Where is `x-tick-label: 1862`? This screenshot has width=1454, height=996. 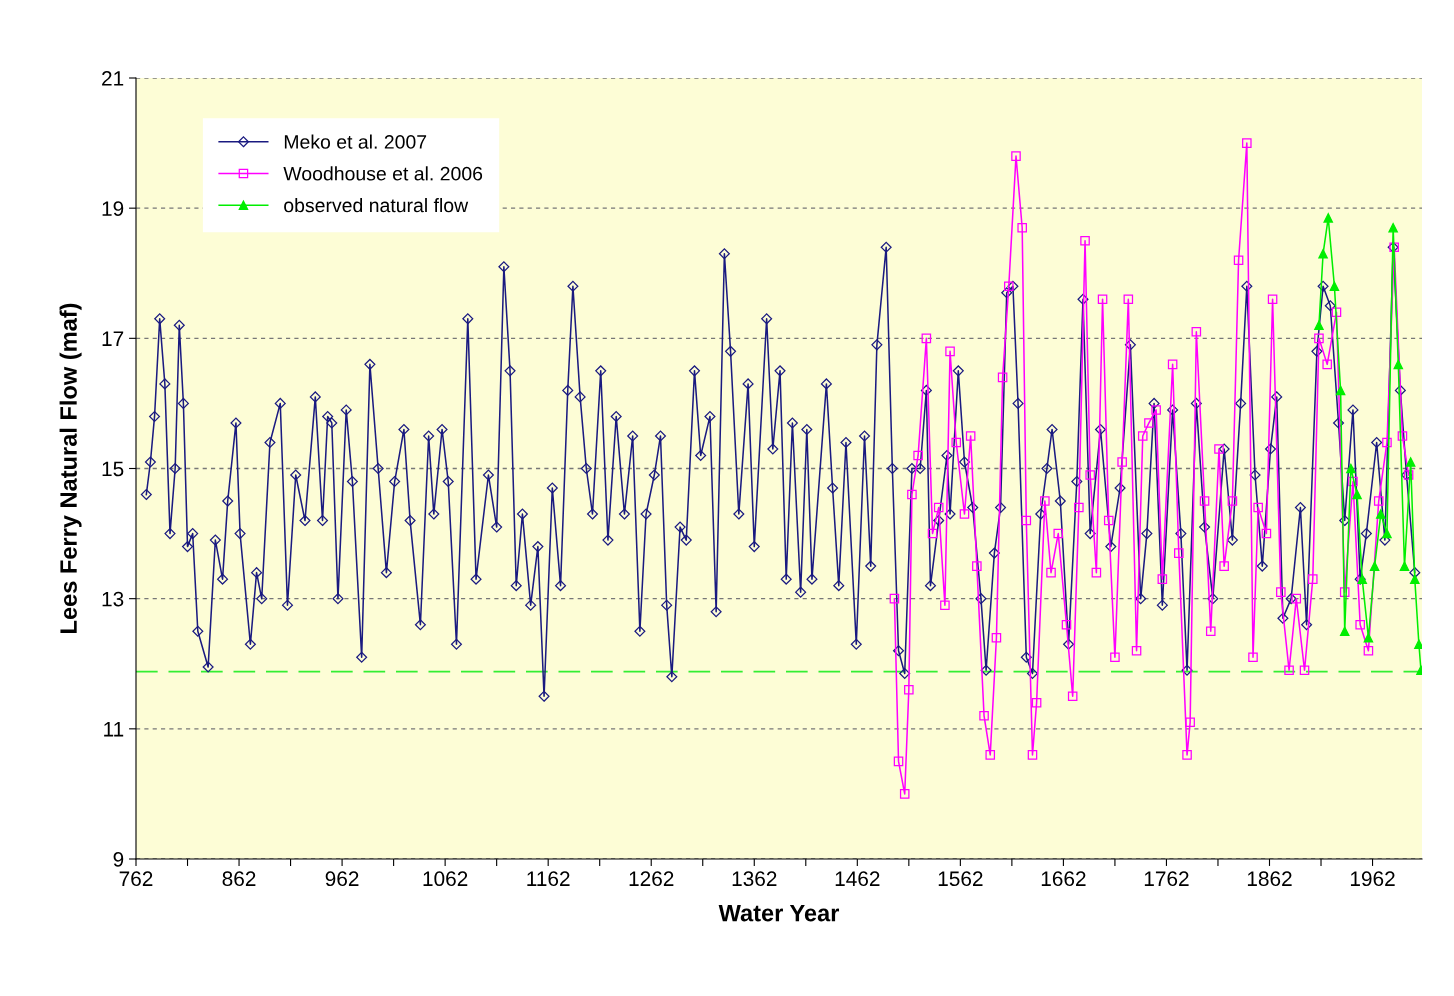 x-tick-label: 1862 is located at coordinates (1269, 879).